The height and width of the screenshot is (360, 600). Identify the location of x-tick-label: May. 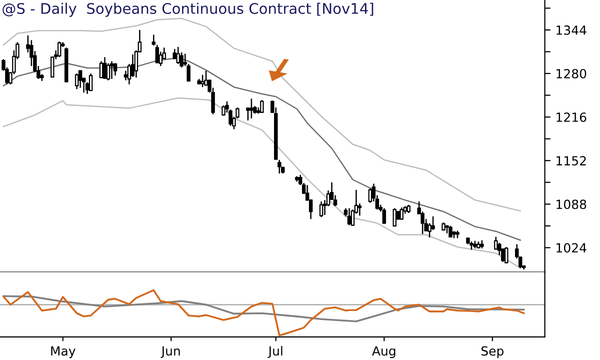
(63, 352).